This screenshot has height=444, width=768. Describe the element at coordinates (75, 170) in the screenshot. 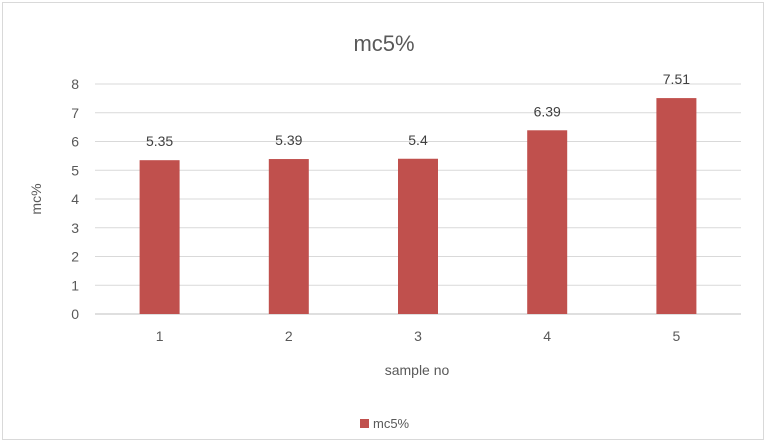

I see `y-tick-label: 5` at that location.